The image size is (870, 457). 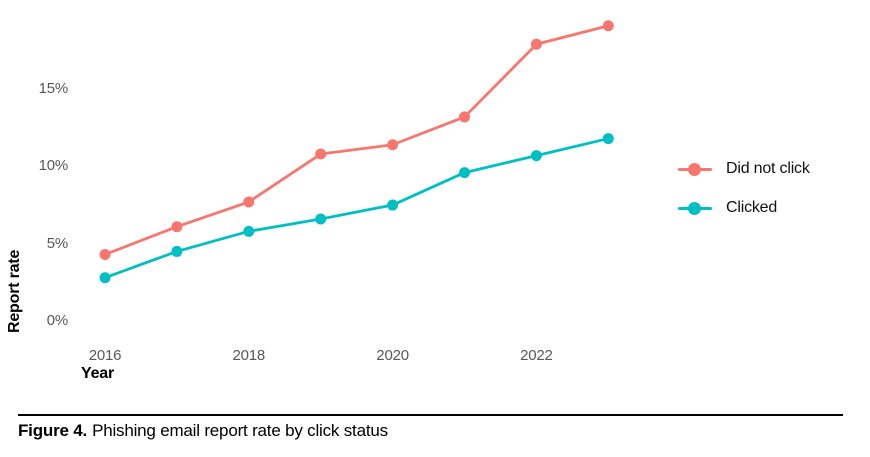 I want to click on point-did-not-click-2016, so click(x=105, y=255).